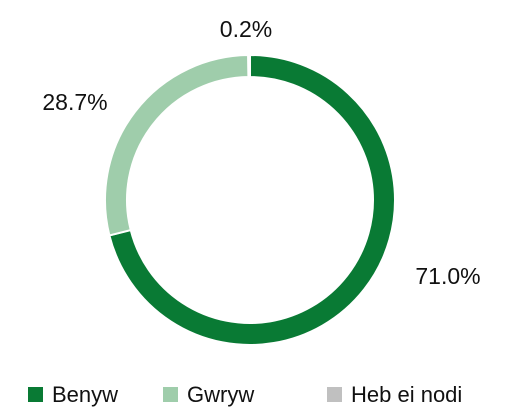 Image resolution: width=517 pixels, height=414 pixels. What do you see at coordinates (220, 394) in the screenshot?
I see `legend-label: Gwryw` at bounding box center [220, 394].